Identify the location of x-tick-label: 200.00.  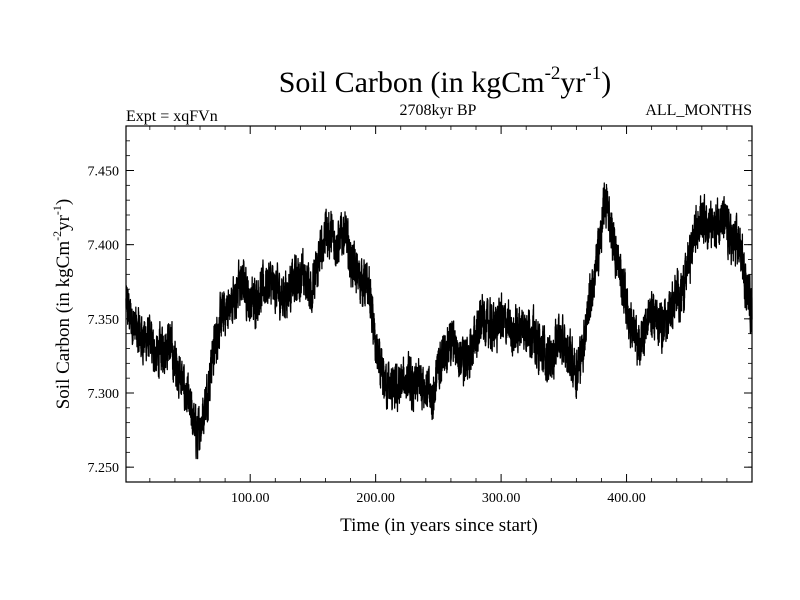
(375, 498).